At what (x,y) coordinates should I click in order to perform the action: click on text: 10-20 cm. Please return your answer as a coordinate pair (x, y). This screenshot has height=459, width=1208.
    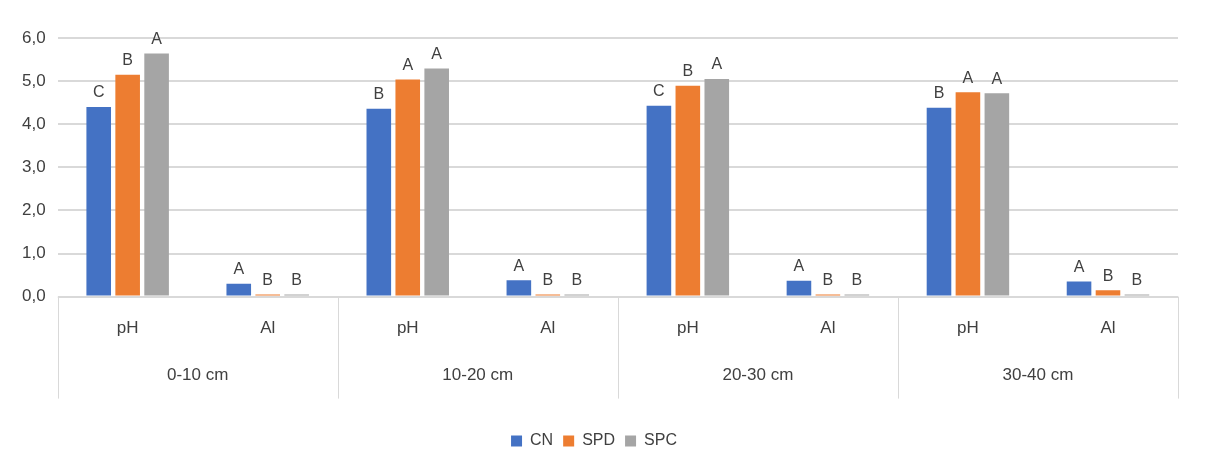
    Looking at the image, I should click on (478, 375).